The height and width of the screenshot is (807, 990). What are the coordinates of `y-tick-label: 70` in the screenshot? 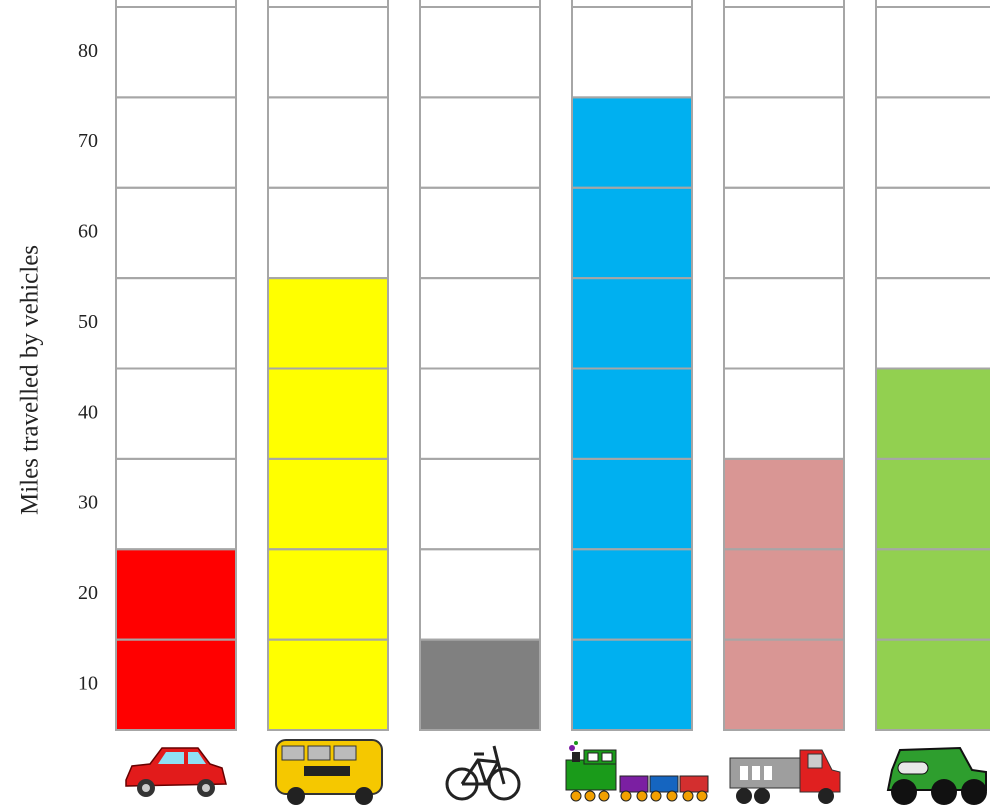 It's located at (88, 141).